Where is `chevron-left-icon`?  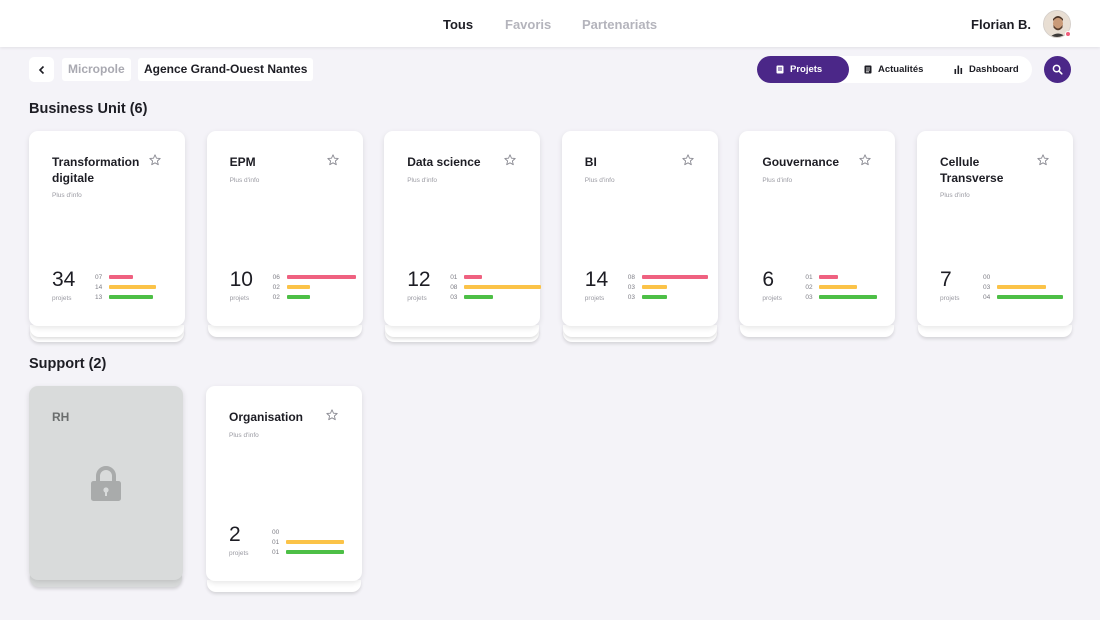
chevron-left-icon is located at coordinates (41, 69).